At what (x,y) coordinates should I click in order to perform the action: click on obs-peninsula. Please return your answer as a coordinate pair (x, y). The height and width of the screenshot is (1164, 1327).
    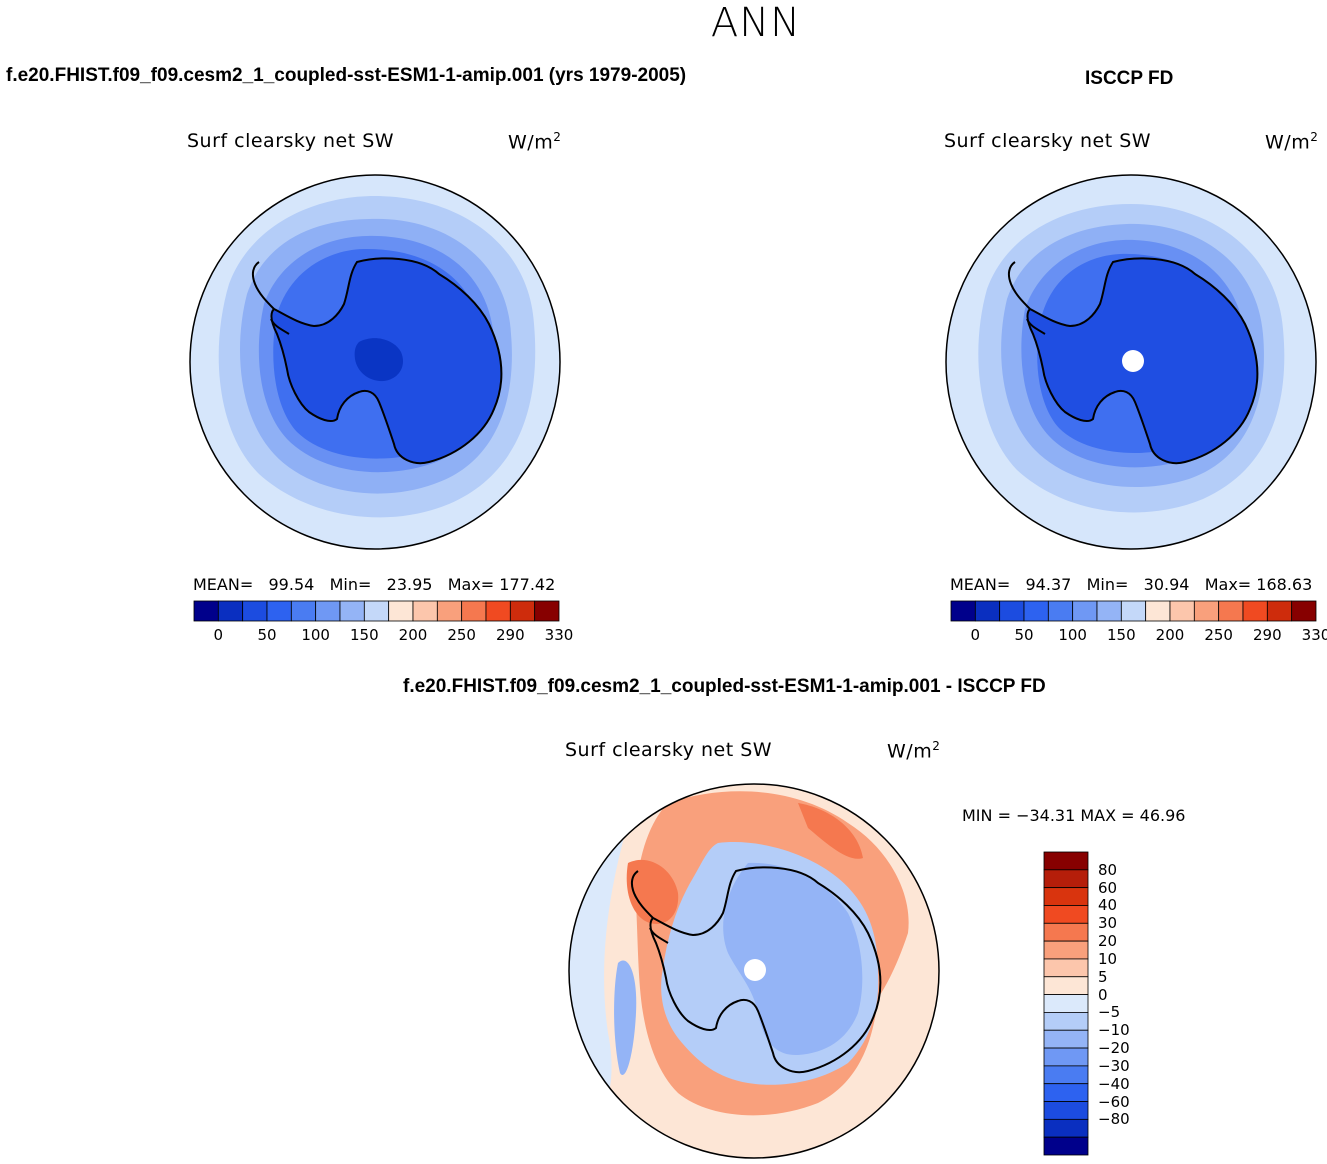
    Looking at the image, I should click on (1026, 298).